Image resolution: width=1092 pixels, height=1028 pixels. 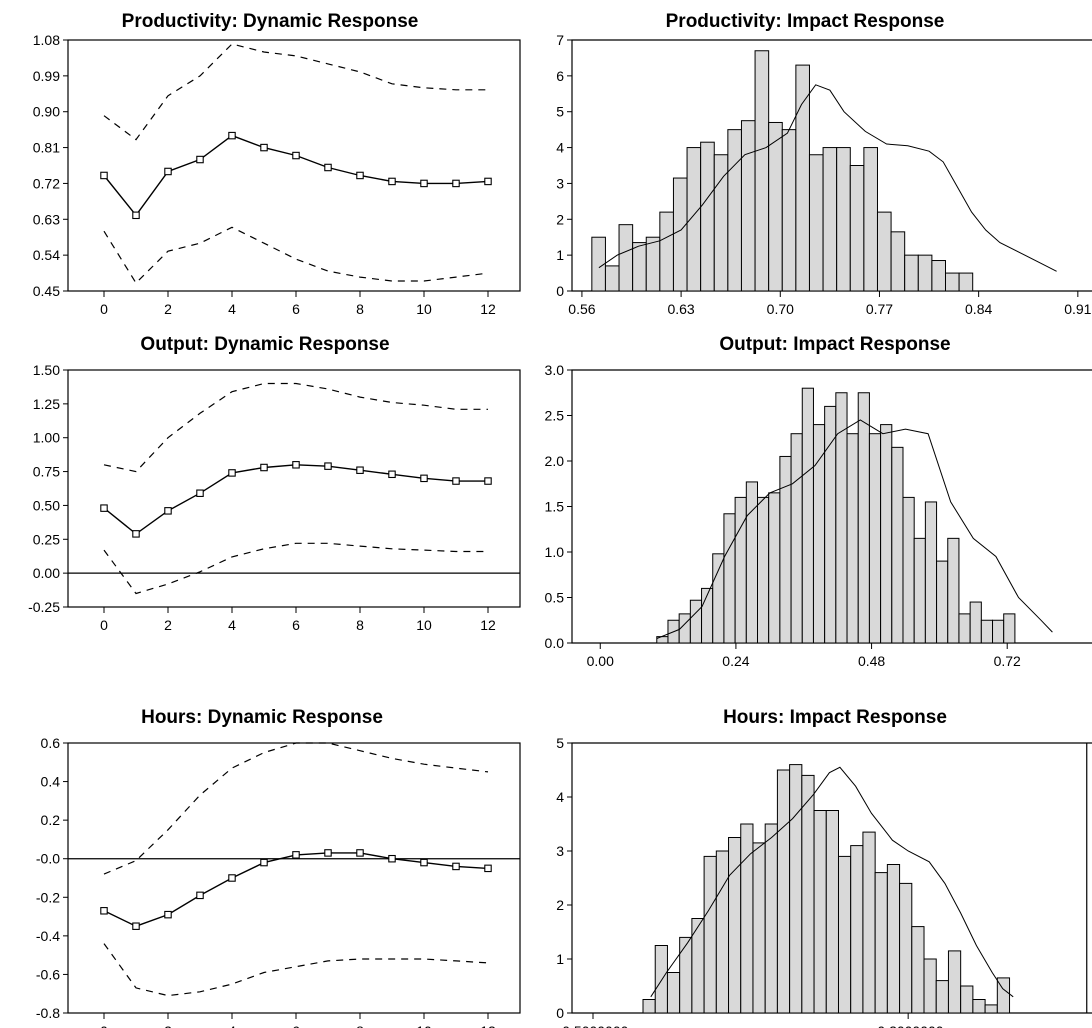 I want to click on x-tick-label: 0.77, so click(x=879, y=309).